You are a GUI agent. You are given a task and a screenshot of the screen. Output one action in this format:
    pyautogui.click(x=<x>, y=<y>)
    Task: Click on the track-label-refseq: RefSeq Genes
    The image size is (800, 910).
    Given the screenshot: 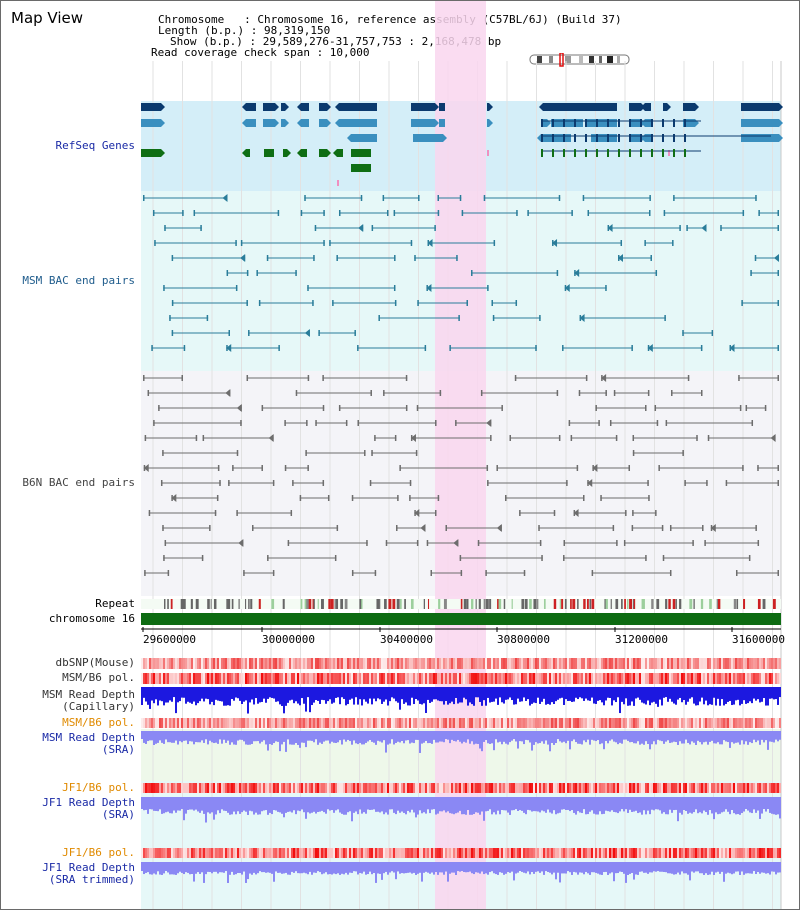 What is the action you would take?
    pyautogui.click(x=95, y=145)
    